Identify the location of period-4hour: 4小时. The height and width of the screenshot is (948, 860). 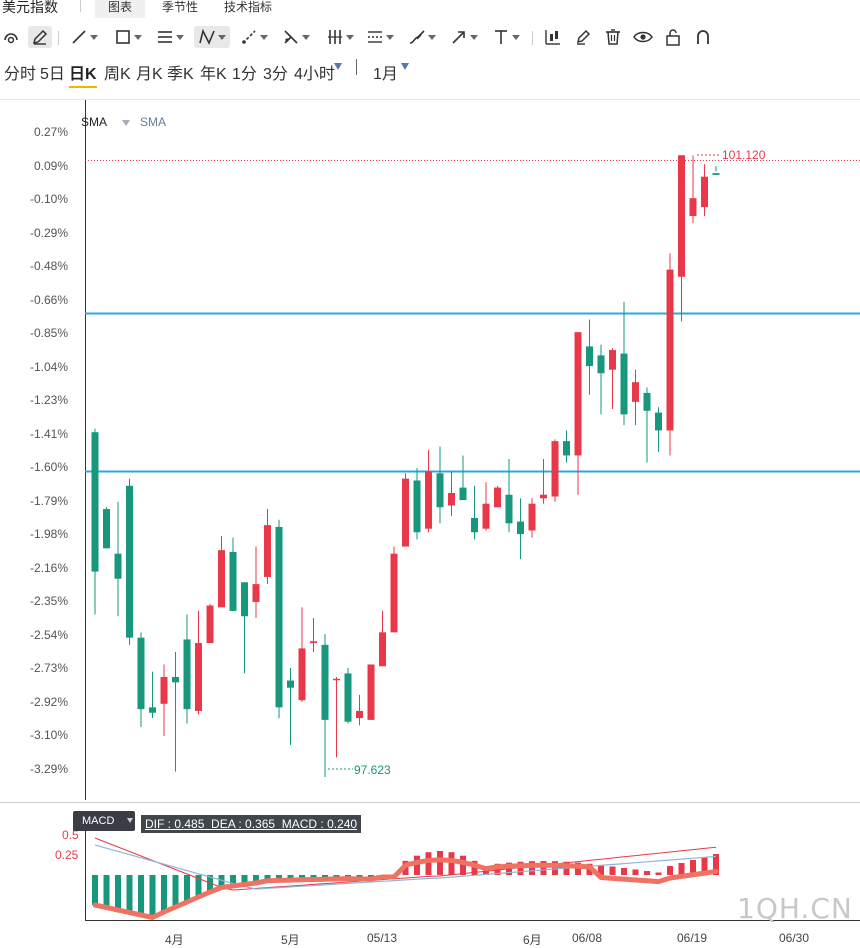
(314, 74).